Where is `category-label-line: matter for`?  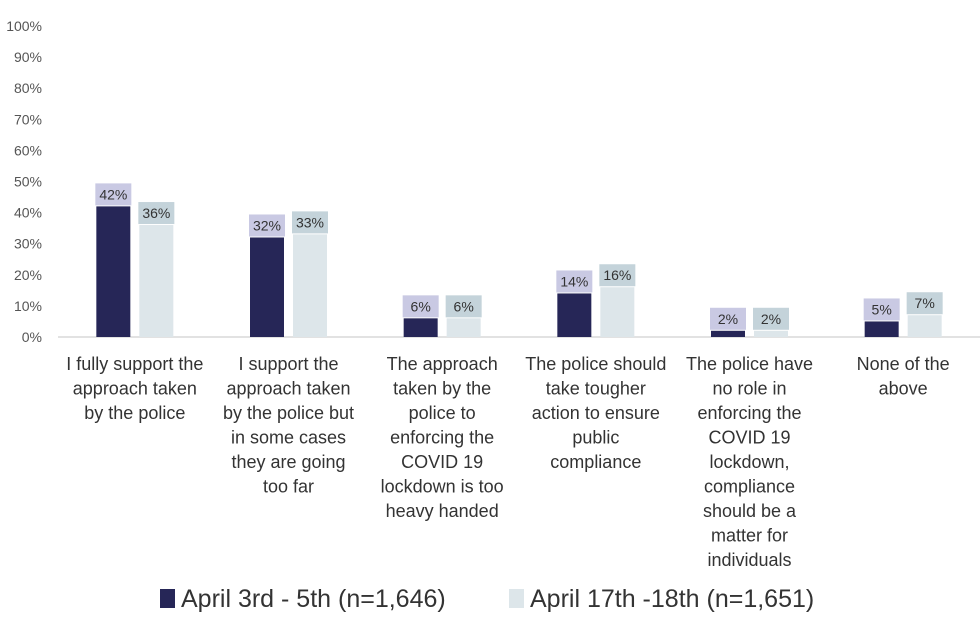
category-label-line: matter for is located at coordinates (749, 536).